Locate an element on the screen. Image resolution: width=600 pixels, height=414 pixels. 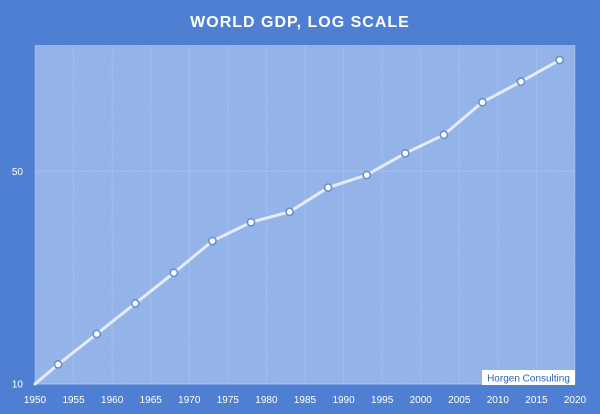
chart-title: WORLD GDP, LOG SCALE is located at coordinates (300, 22).